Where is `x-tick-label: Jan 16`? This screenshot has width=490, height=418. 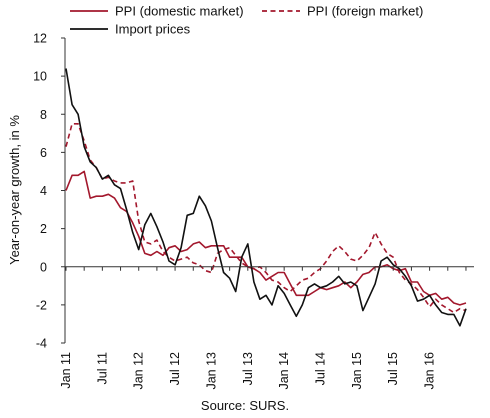 x-tick-label: Jan 16 is located at coordinates (430, 371).